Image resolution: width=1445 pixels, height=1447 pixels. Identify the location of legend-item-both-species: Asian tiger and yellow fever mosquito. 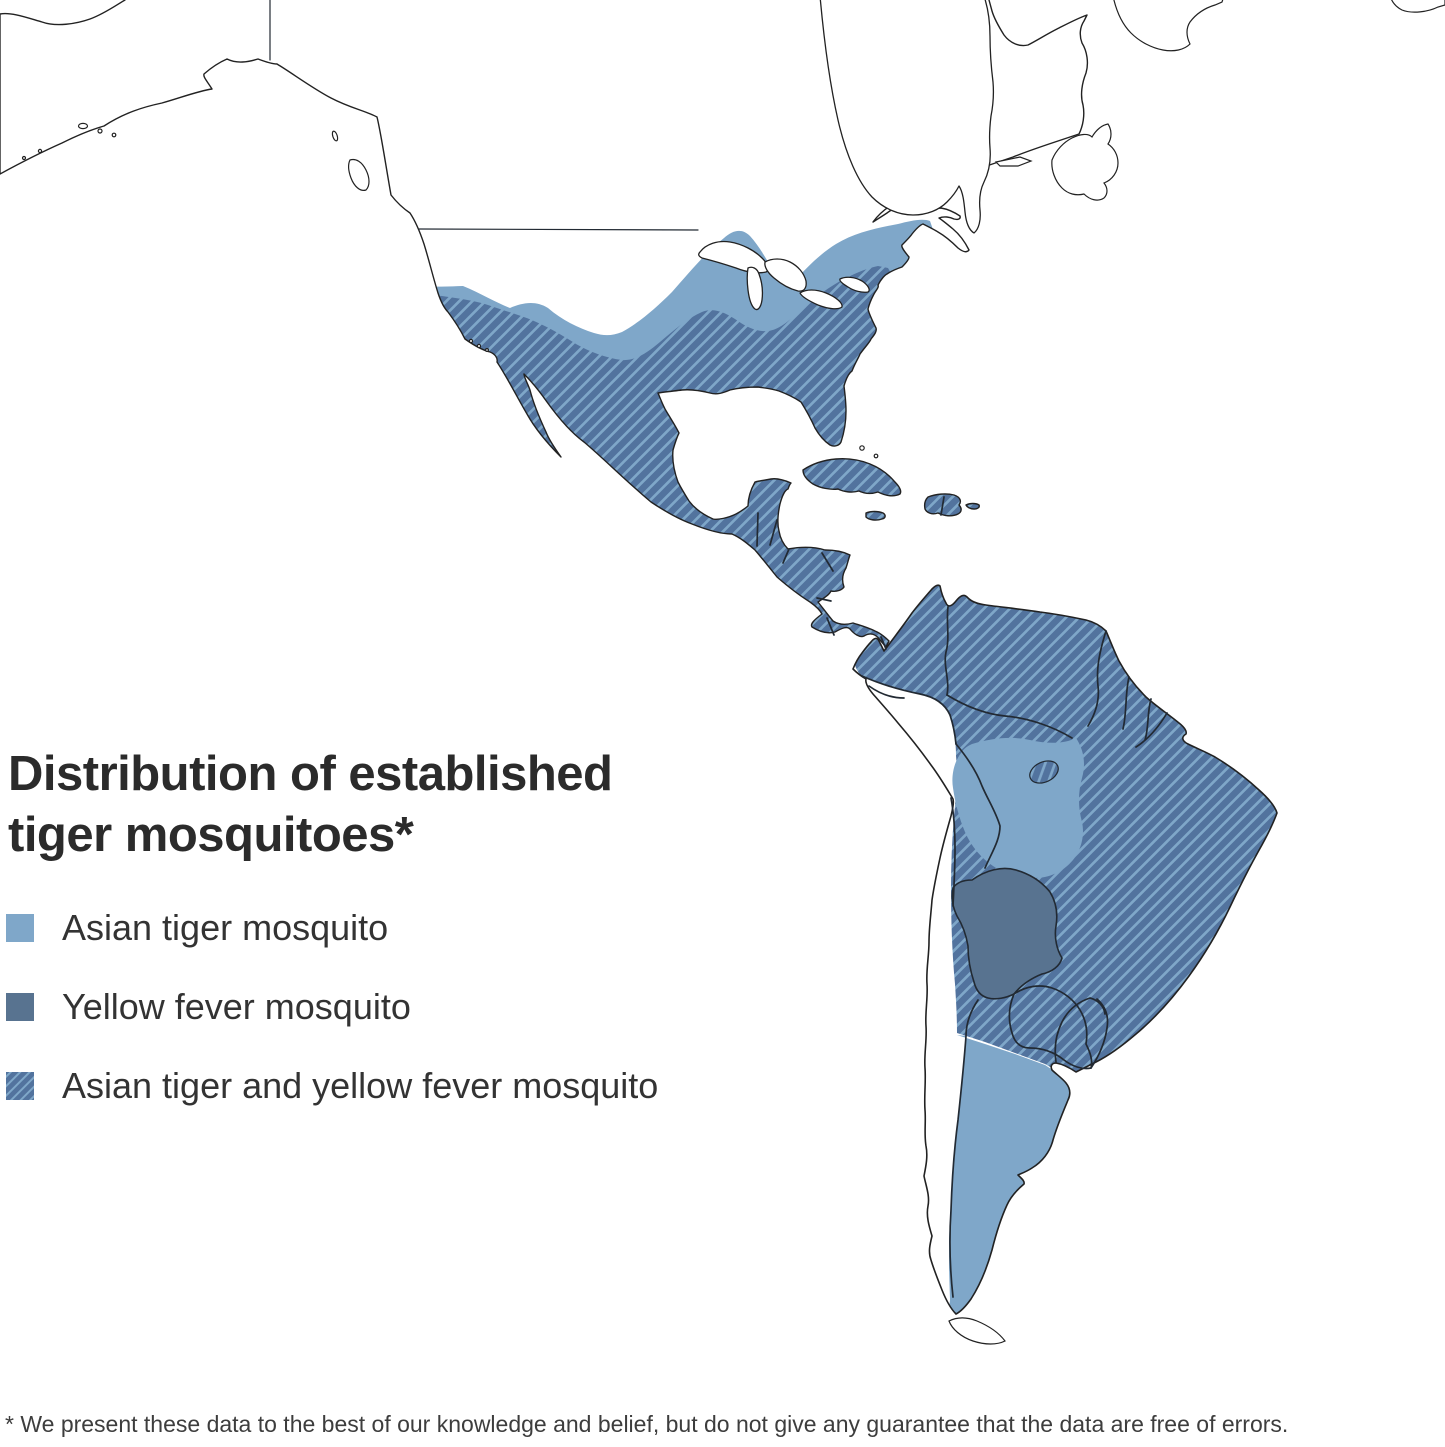
(386, 1086).